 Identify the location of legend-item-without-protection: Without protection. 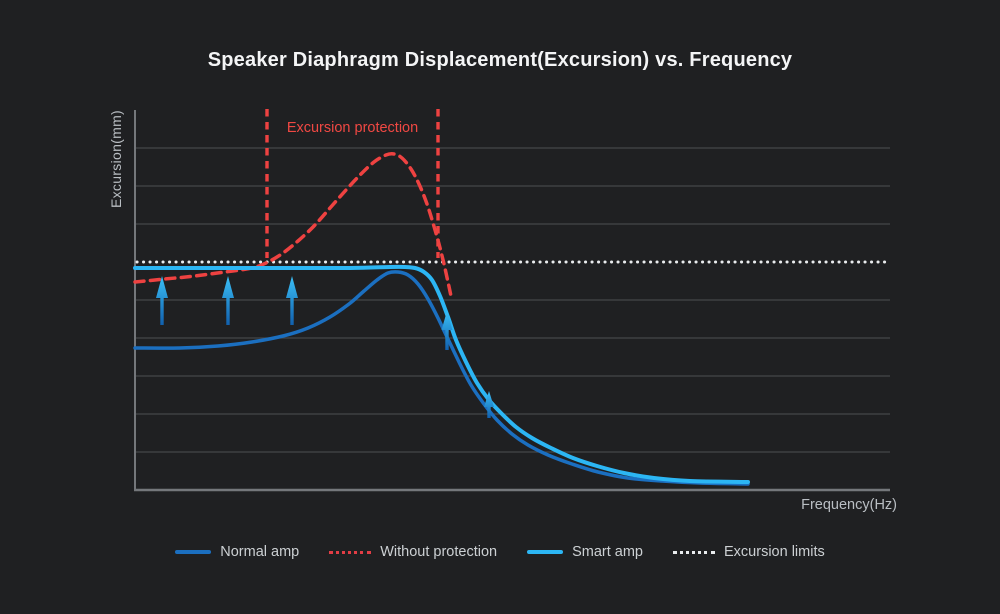
(413, 552).